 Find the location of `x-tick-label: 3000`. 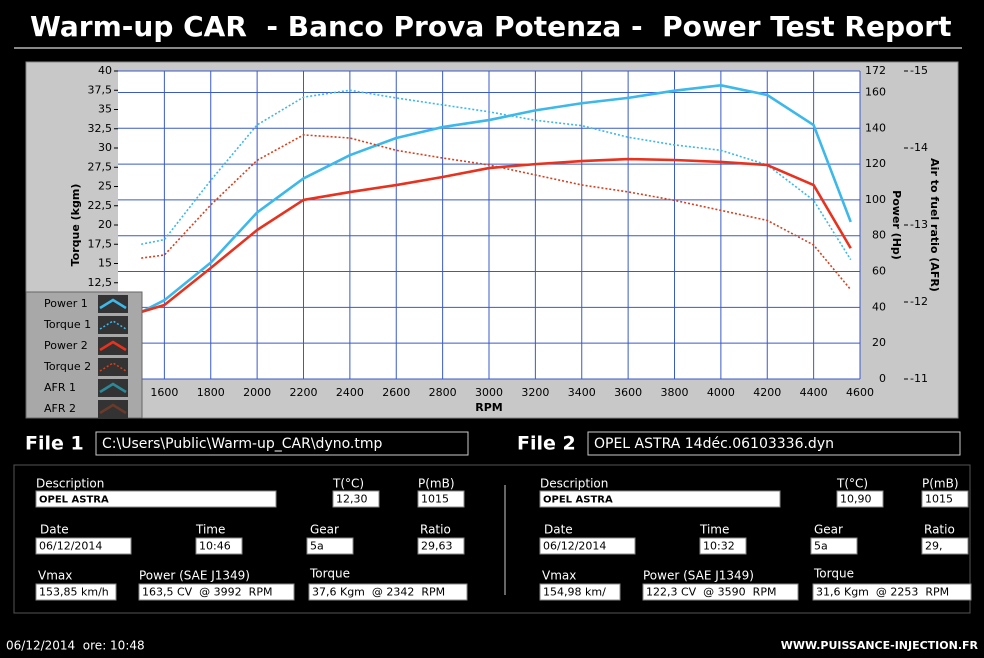

x-tick-label: 3000 is located at coordinates (489, 392).